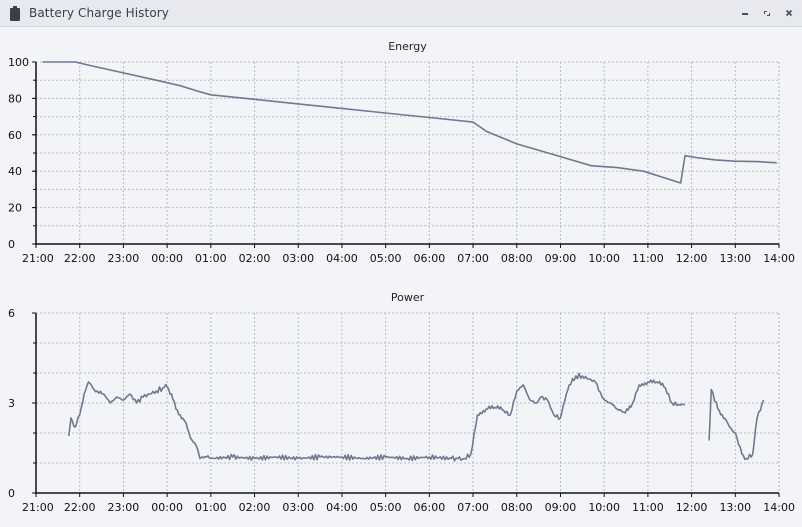 This screenshot has width=802, height=527. What do you see at coordinates (15, 208) in the screenshot?
I see `y-tick-label: 20` at bounding box center [15, 208].